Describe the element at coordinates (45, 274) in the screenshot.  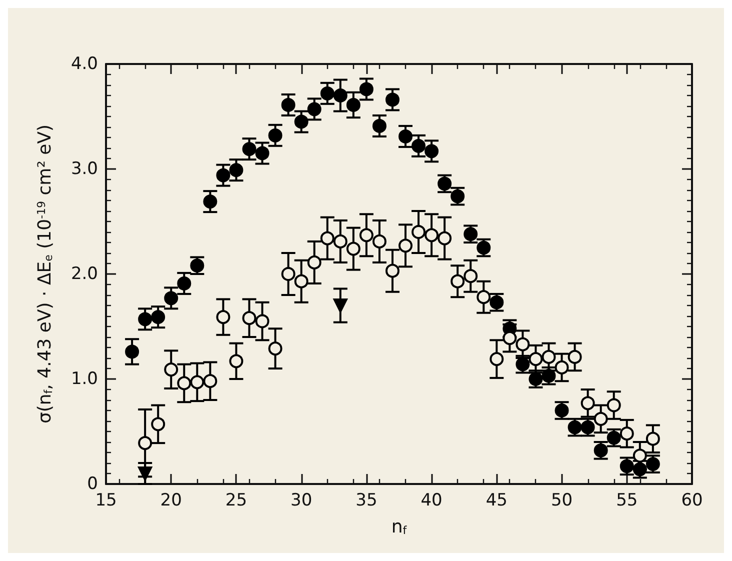
I see `y-axis-title: σ(nf, 4.43 eV) · ΔEe (10-19 cm² eV)` at that location.